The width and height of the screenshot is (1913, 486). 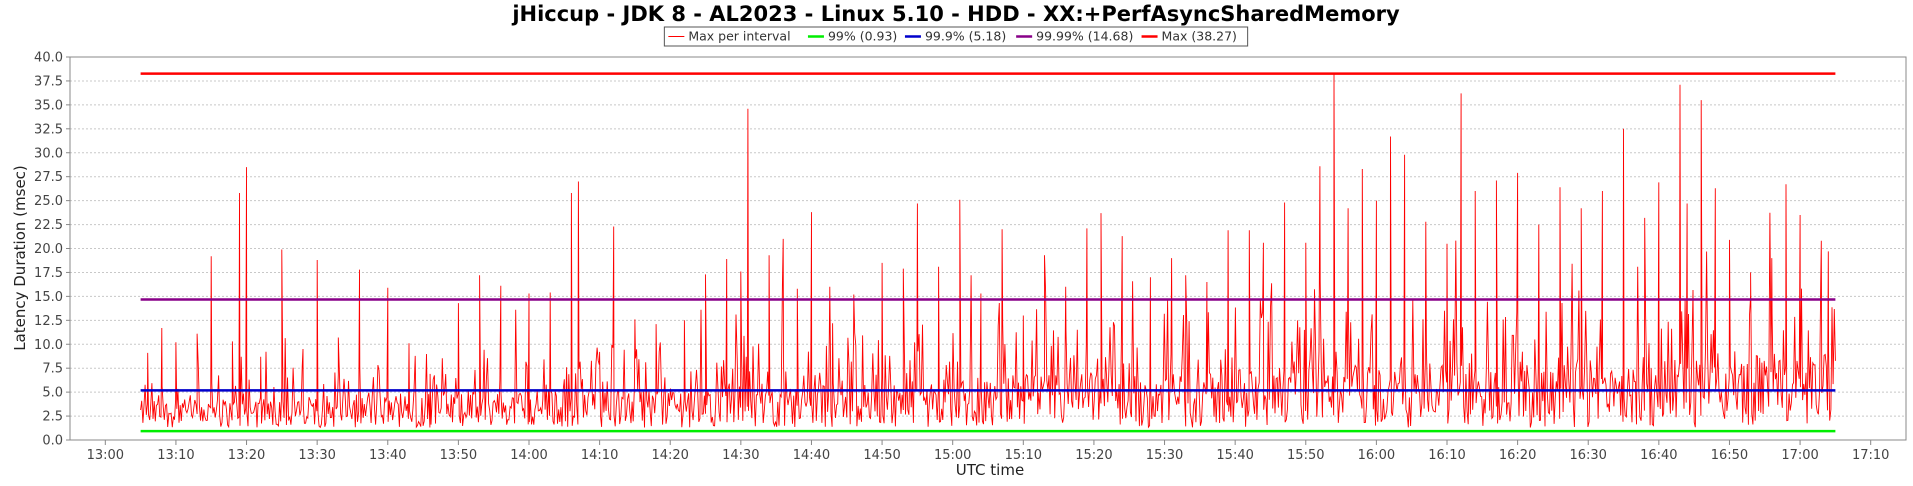 What do you see at coordinates (52, 369) in the screenshot?
I see `y-tick-label: 7.5` at bounding box center [52, 369].